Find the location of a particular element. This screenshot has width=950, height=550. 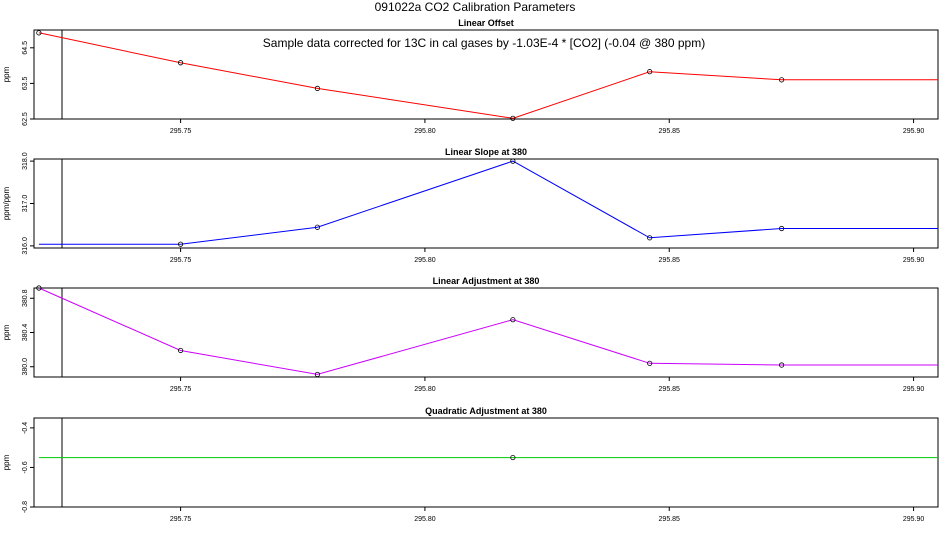

y-tick-label: 62.5 is located at coordinates (25, 119).